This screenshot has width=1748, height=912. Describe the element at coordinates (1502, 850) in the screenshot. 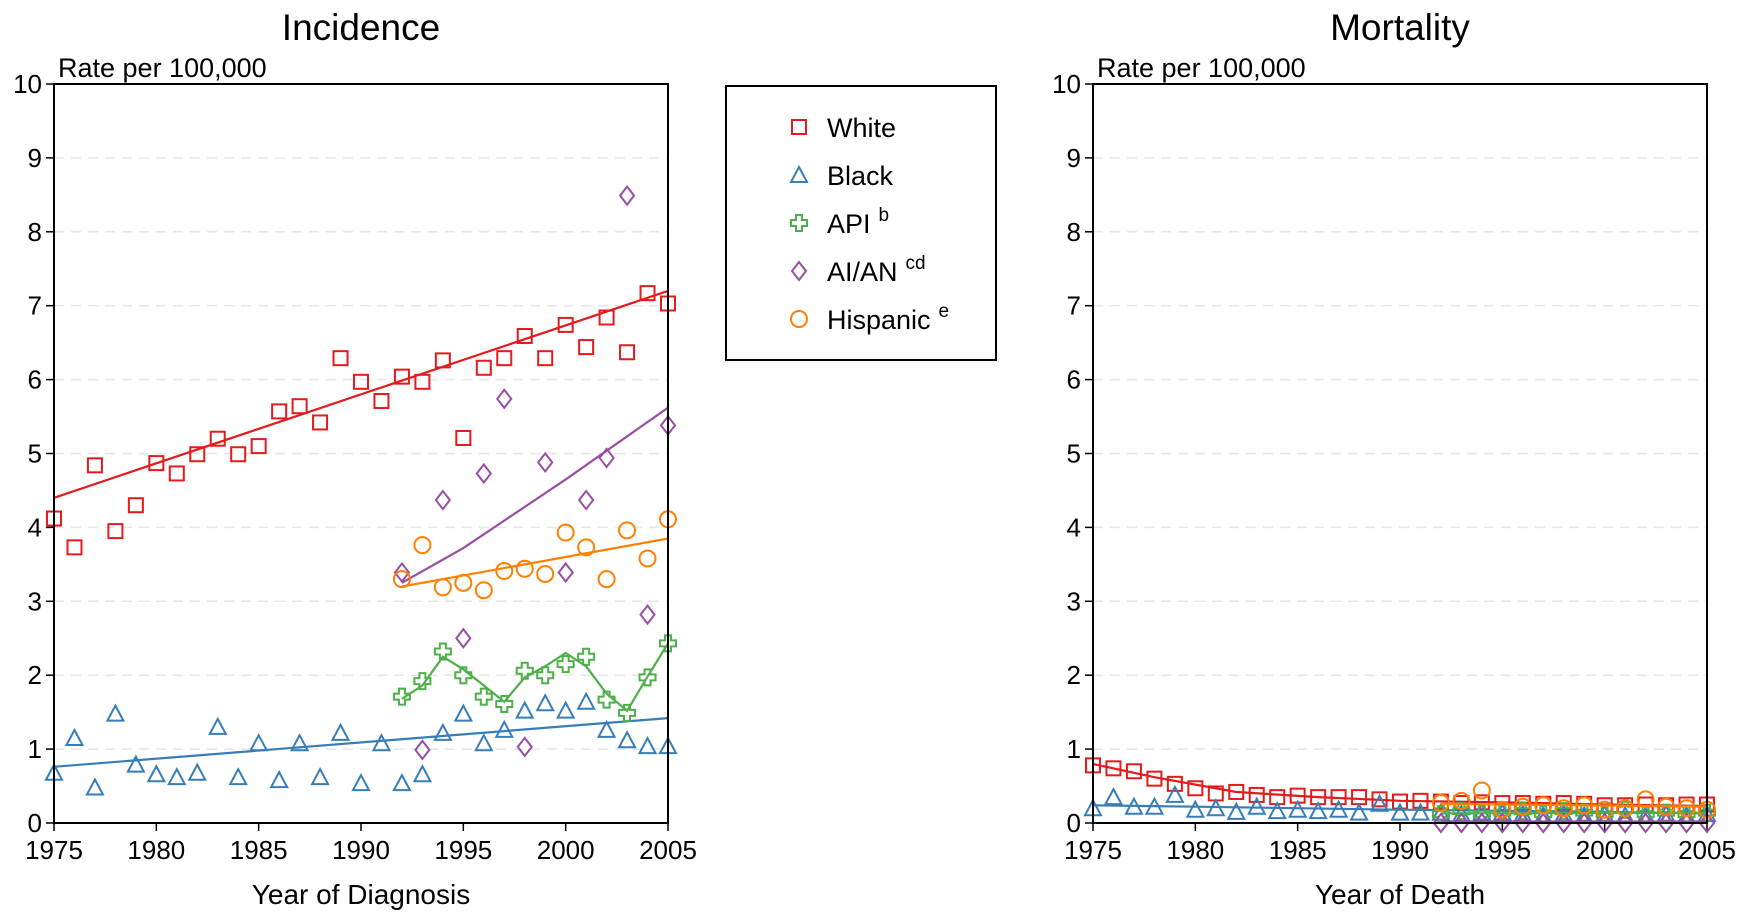

I see `mortality-xtick-label: 1995` at that location.